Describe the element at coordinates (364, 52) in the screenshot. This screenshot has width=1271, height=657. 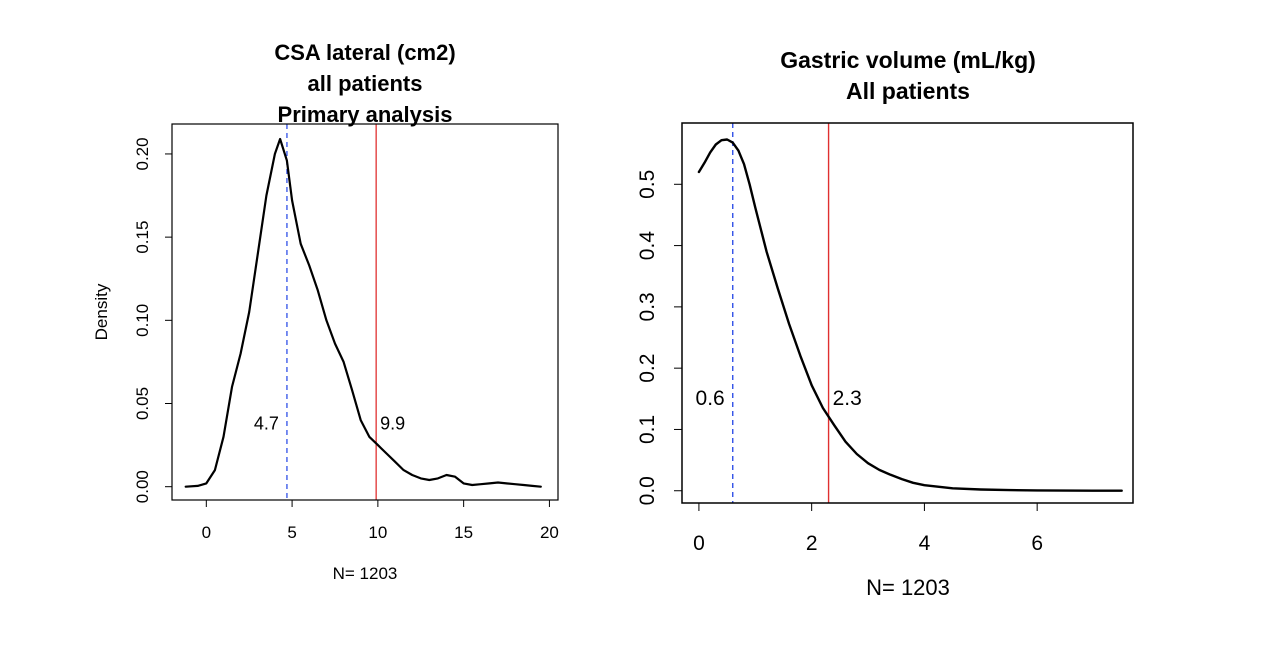
I see `chart-title-line-1: CSA lateral (cm2)` at that location.